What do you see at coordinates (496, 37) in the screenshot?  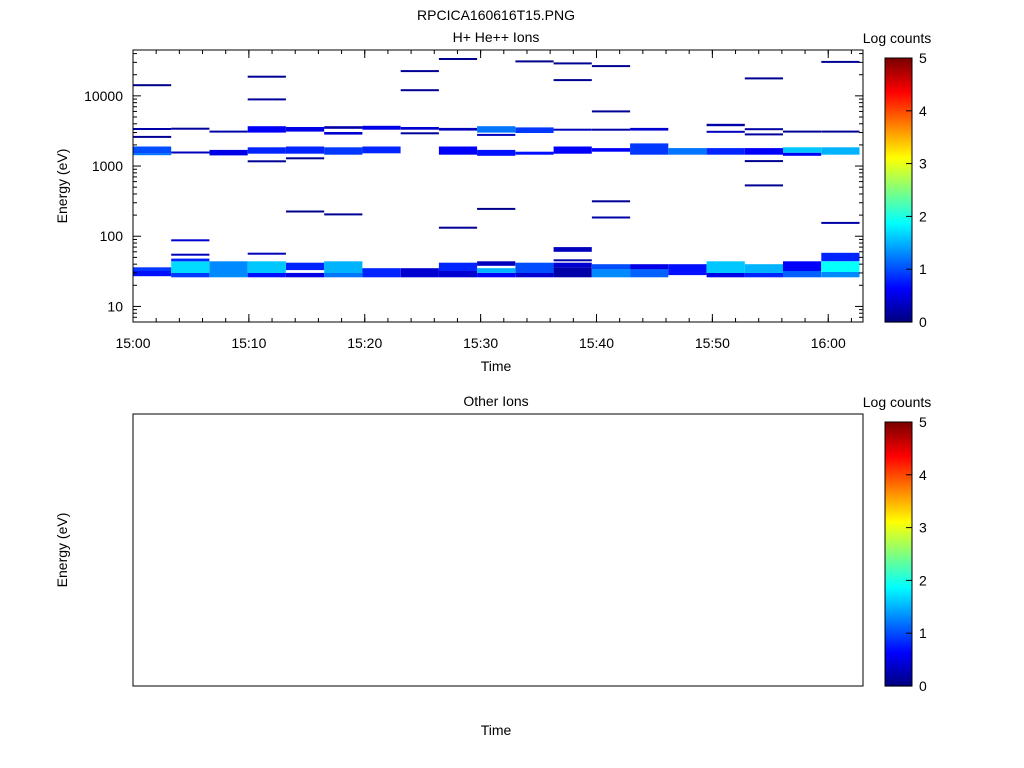 I see `panel-title: H+ He++ Ions` at bounding box center [496, 37].